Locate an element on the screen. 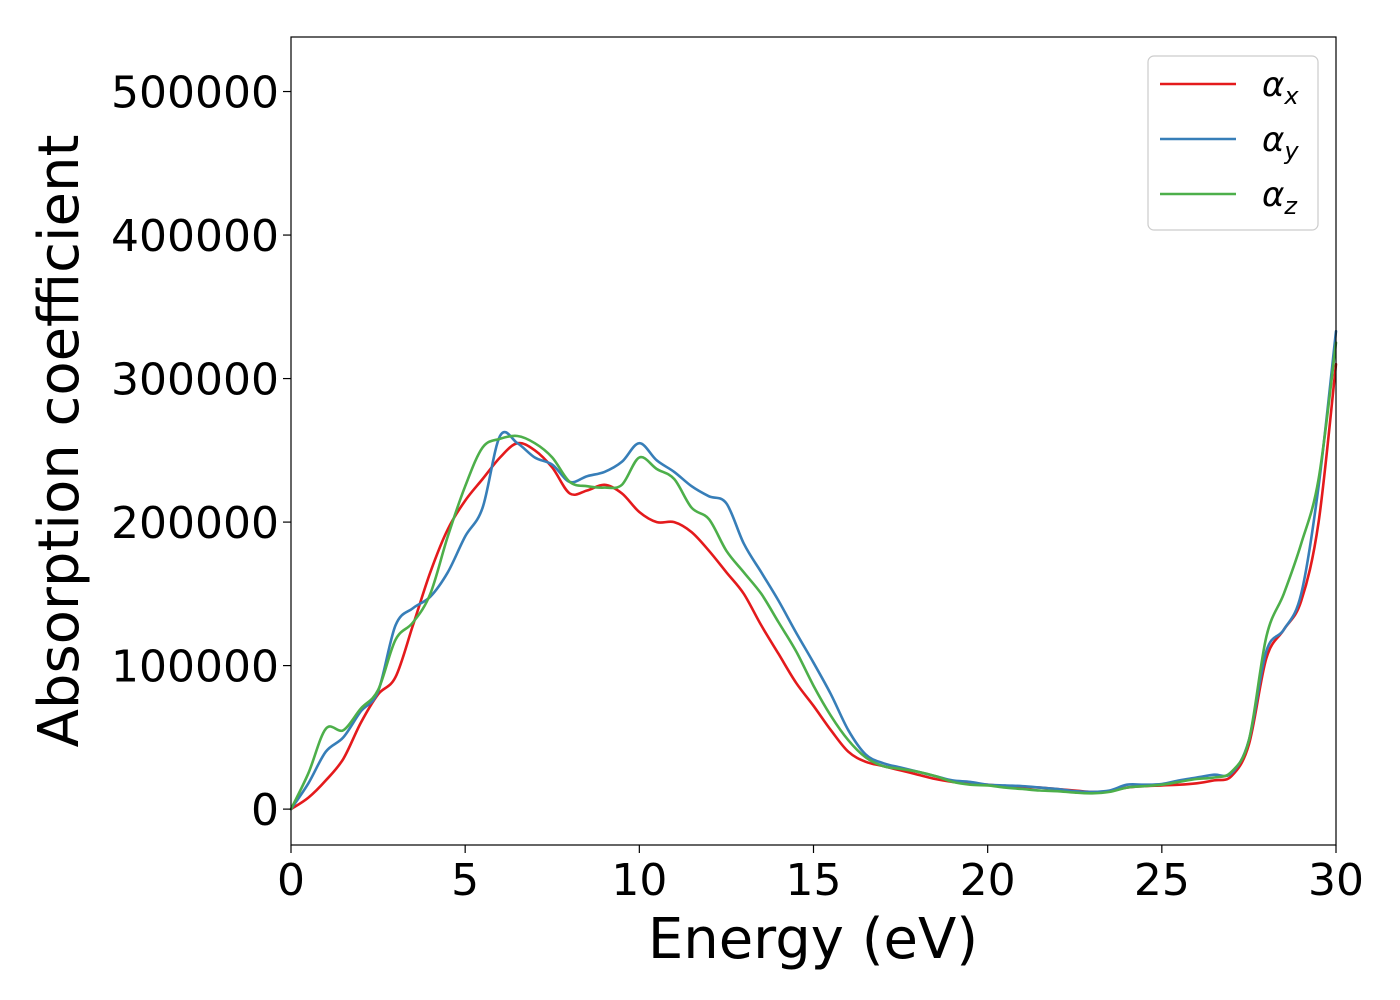 This screenshot has width=1400, height=1000. legend-box is located at coordinates (1233, 143).